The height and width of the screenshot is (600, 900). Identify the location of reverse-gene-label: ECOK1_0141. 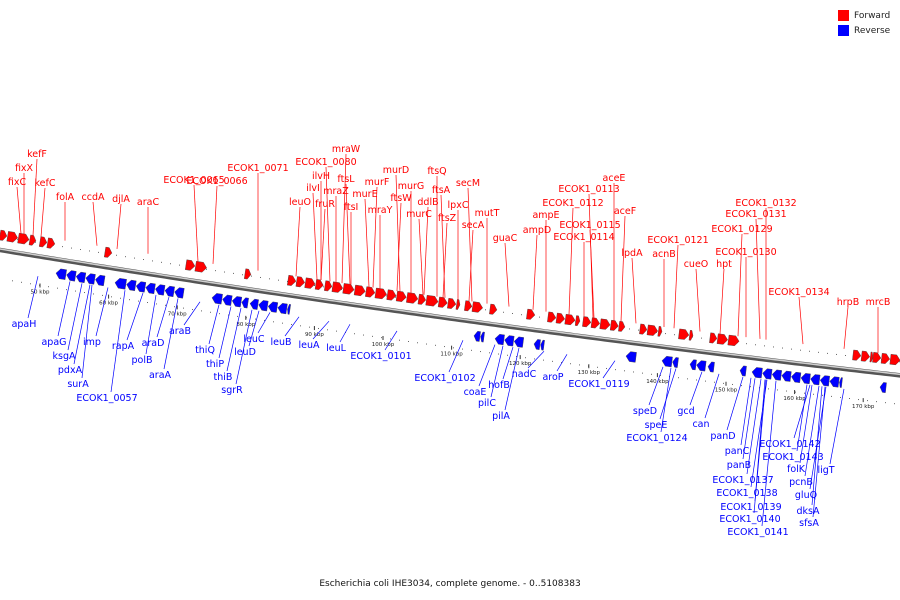
(757, 532).